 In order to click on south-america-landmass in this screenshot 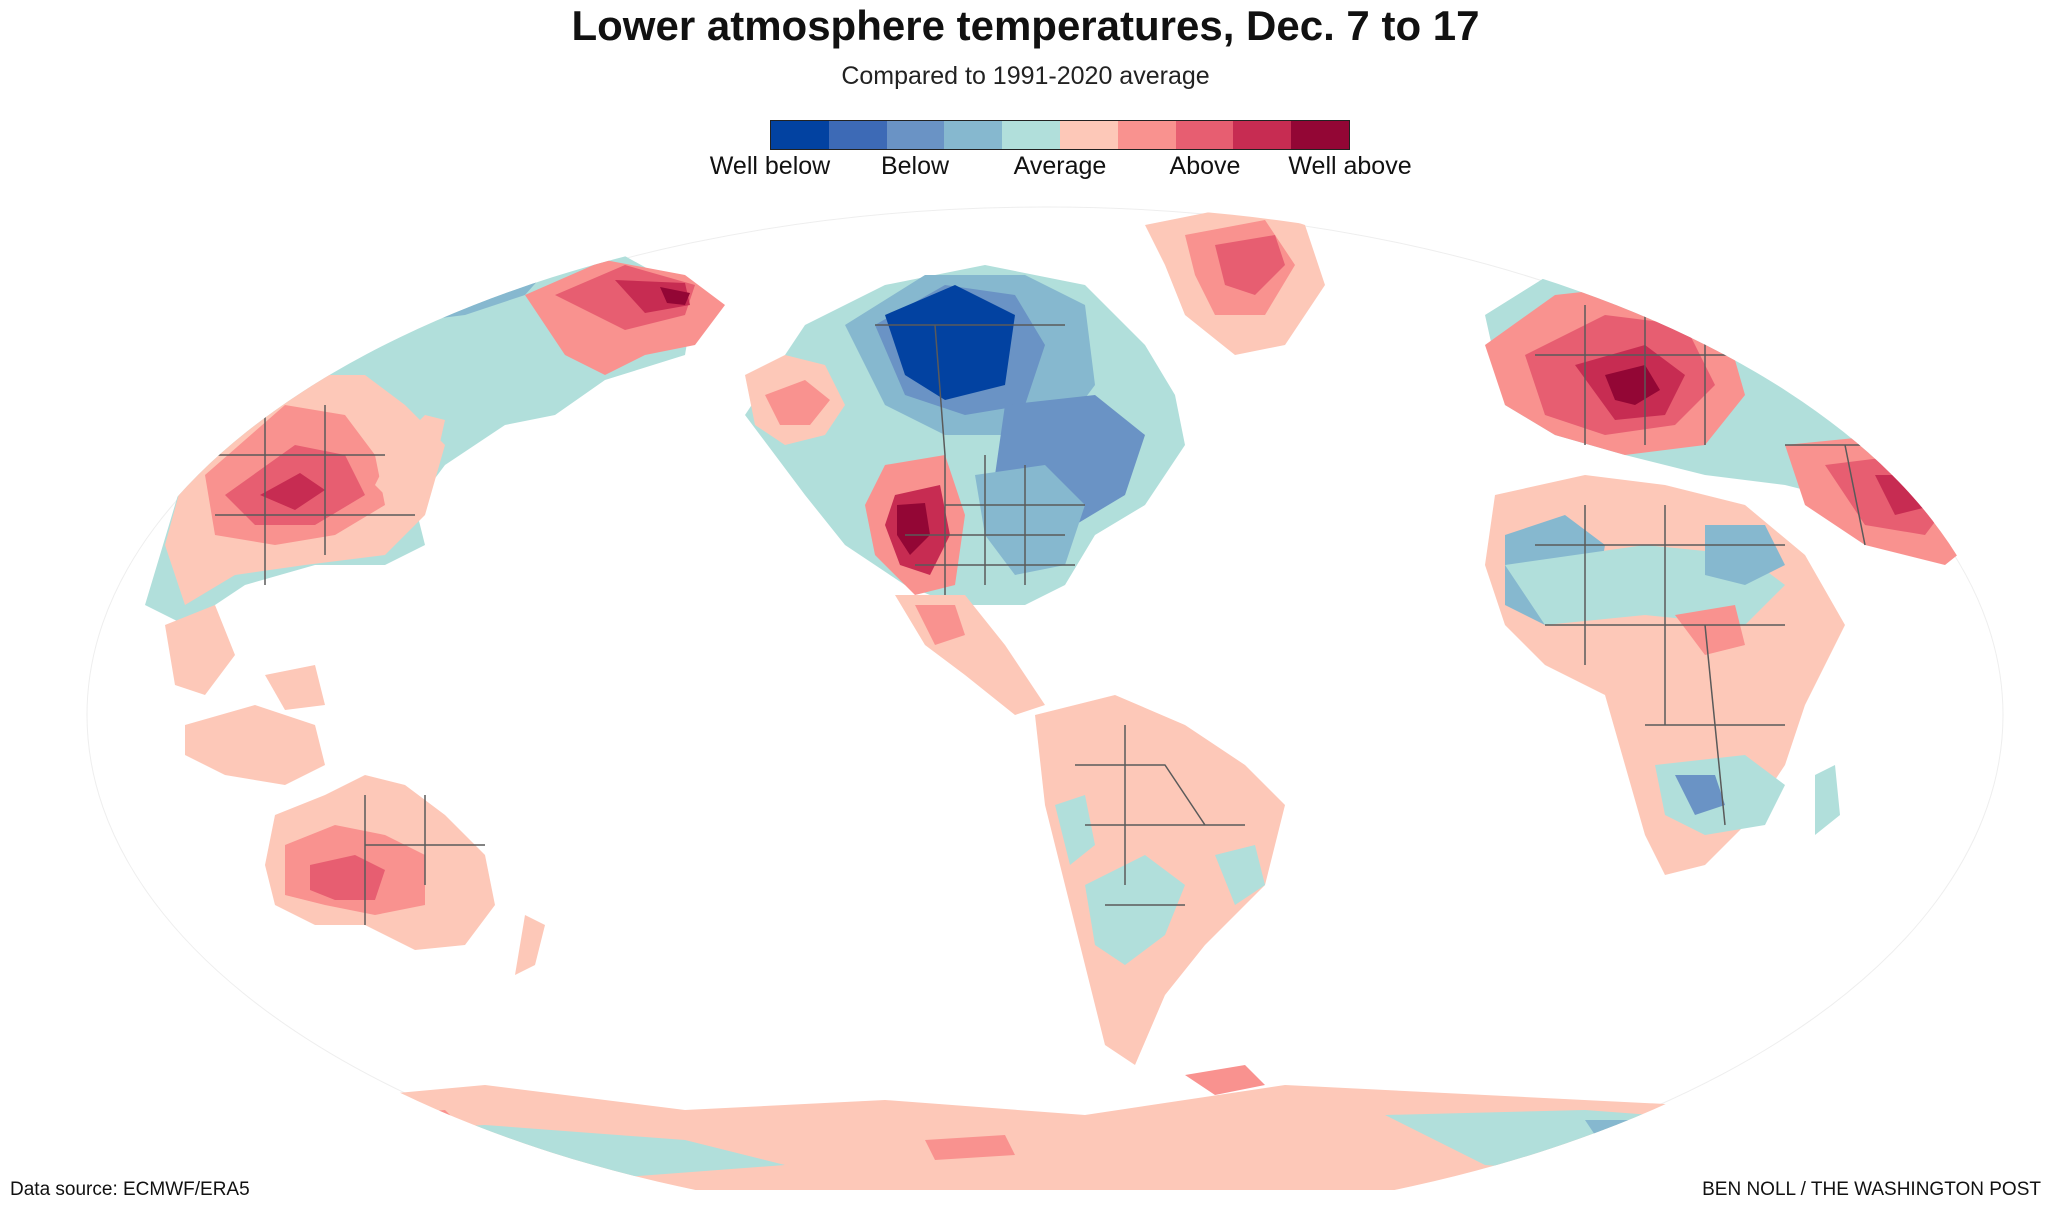, I will do `click(1160, 880)`.